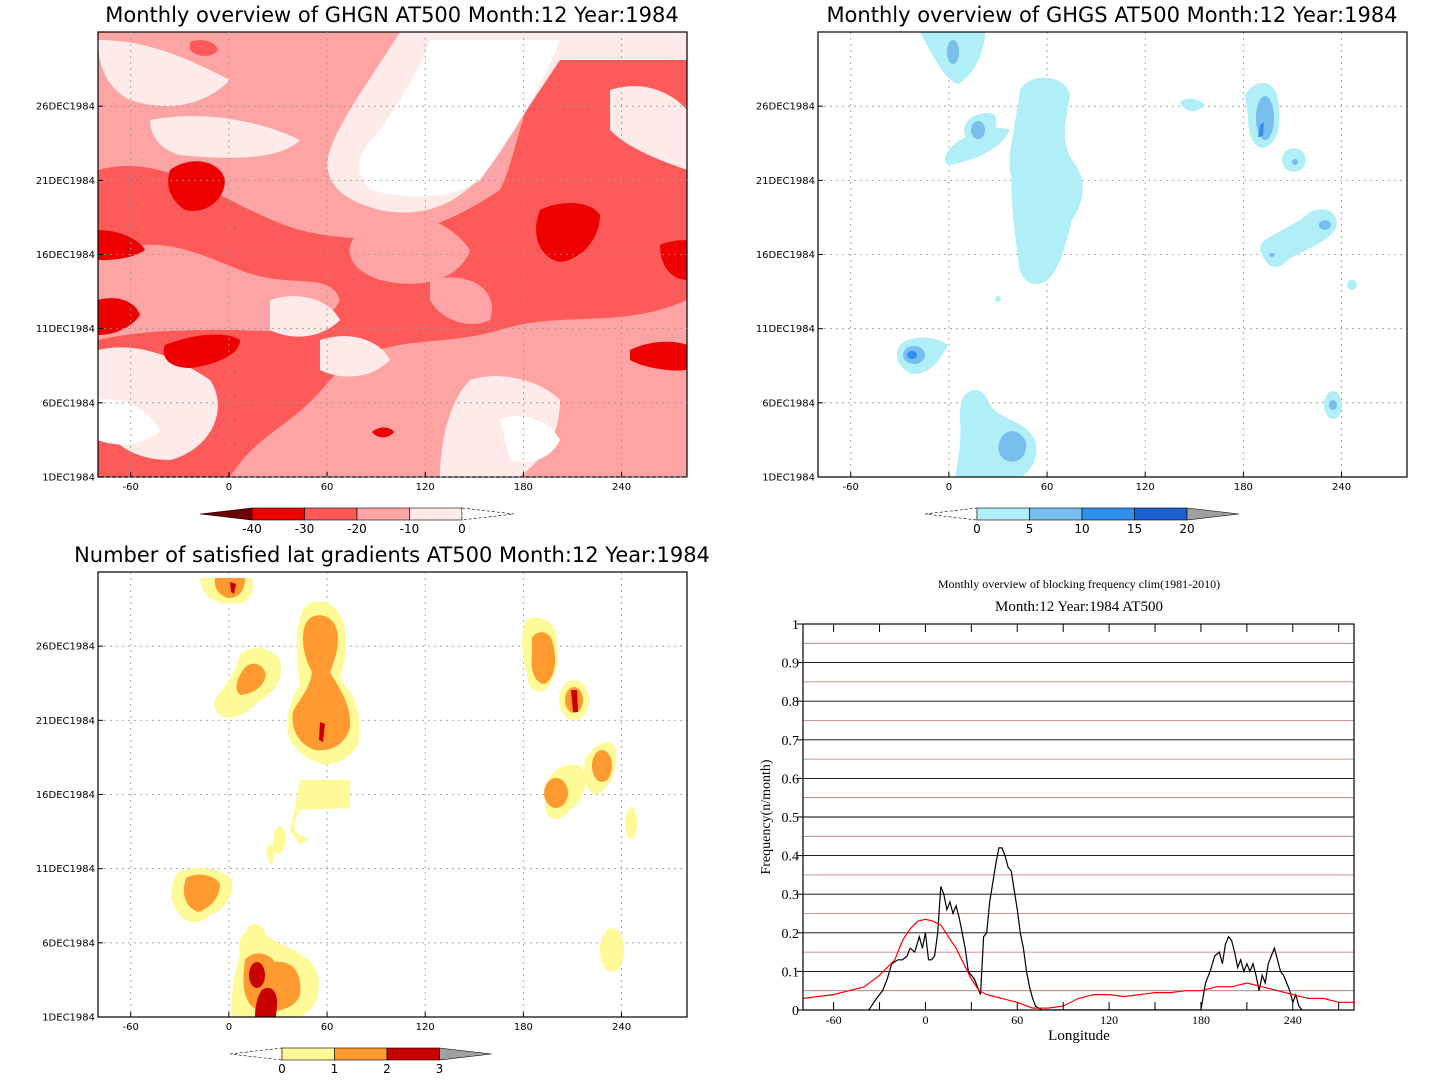 The image size is (1440, 1091). I want to click on colorbar-tick-label: 3, so click(440, 1069).